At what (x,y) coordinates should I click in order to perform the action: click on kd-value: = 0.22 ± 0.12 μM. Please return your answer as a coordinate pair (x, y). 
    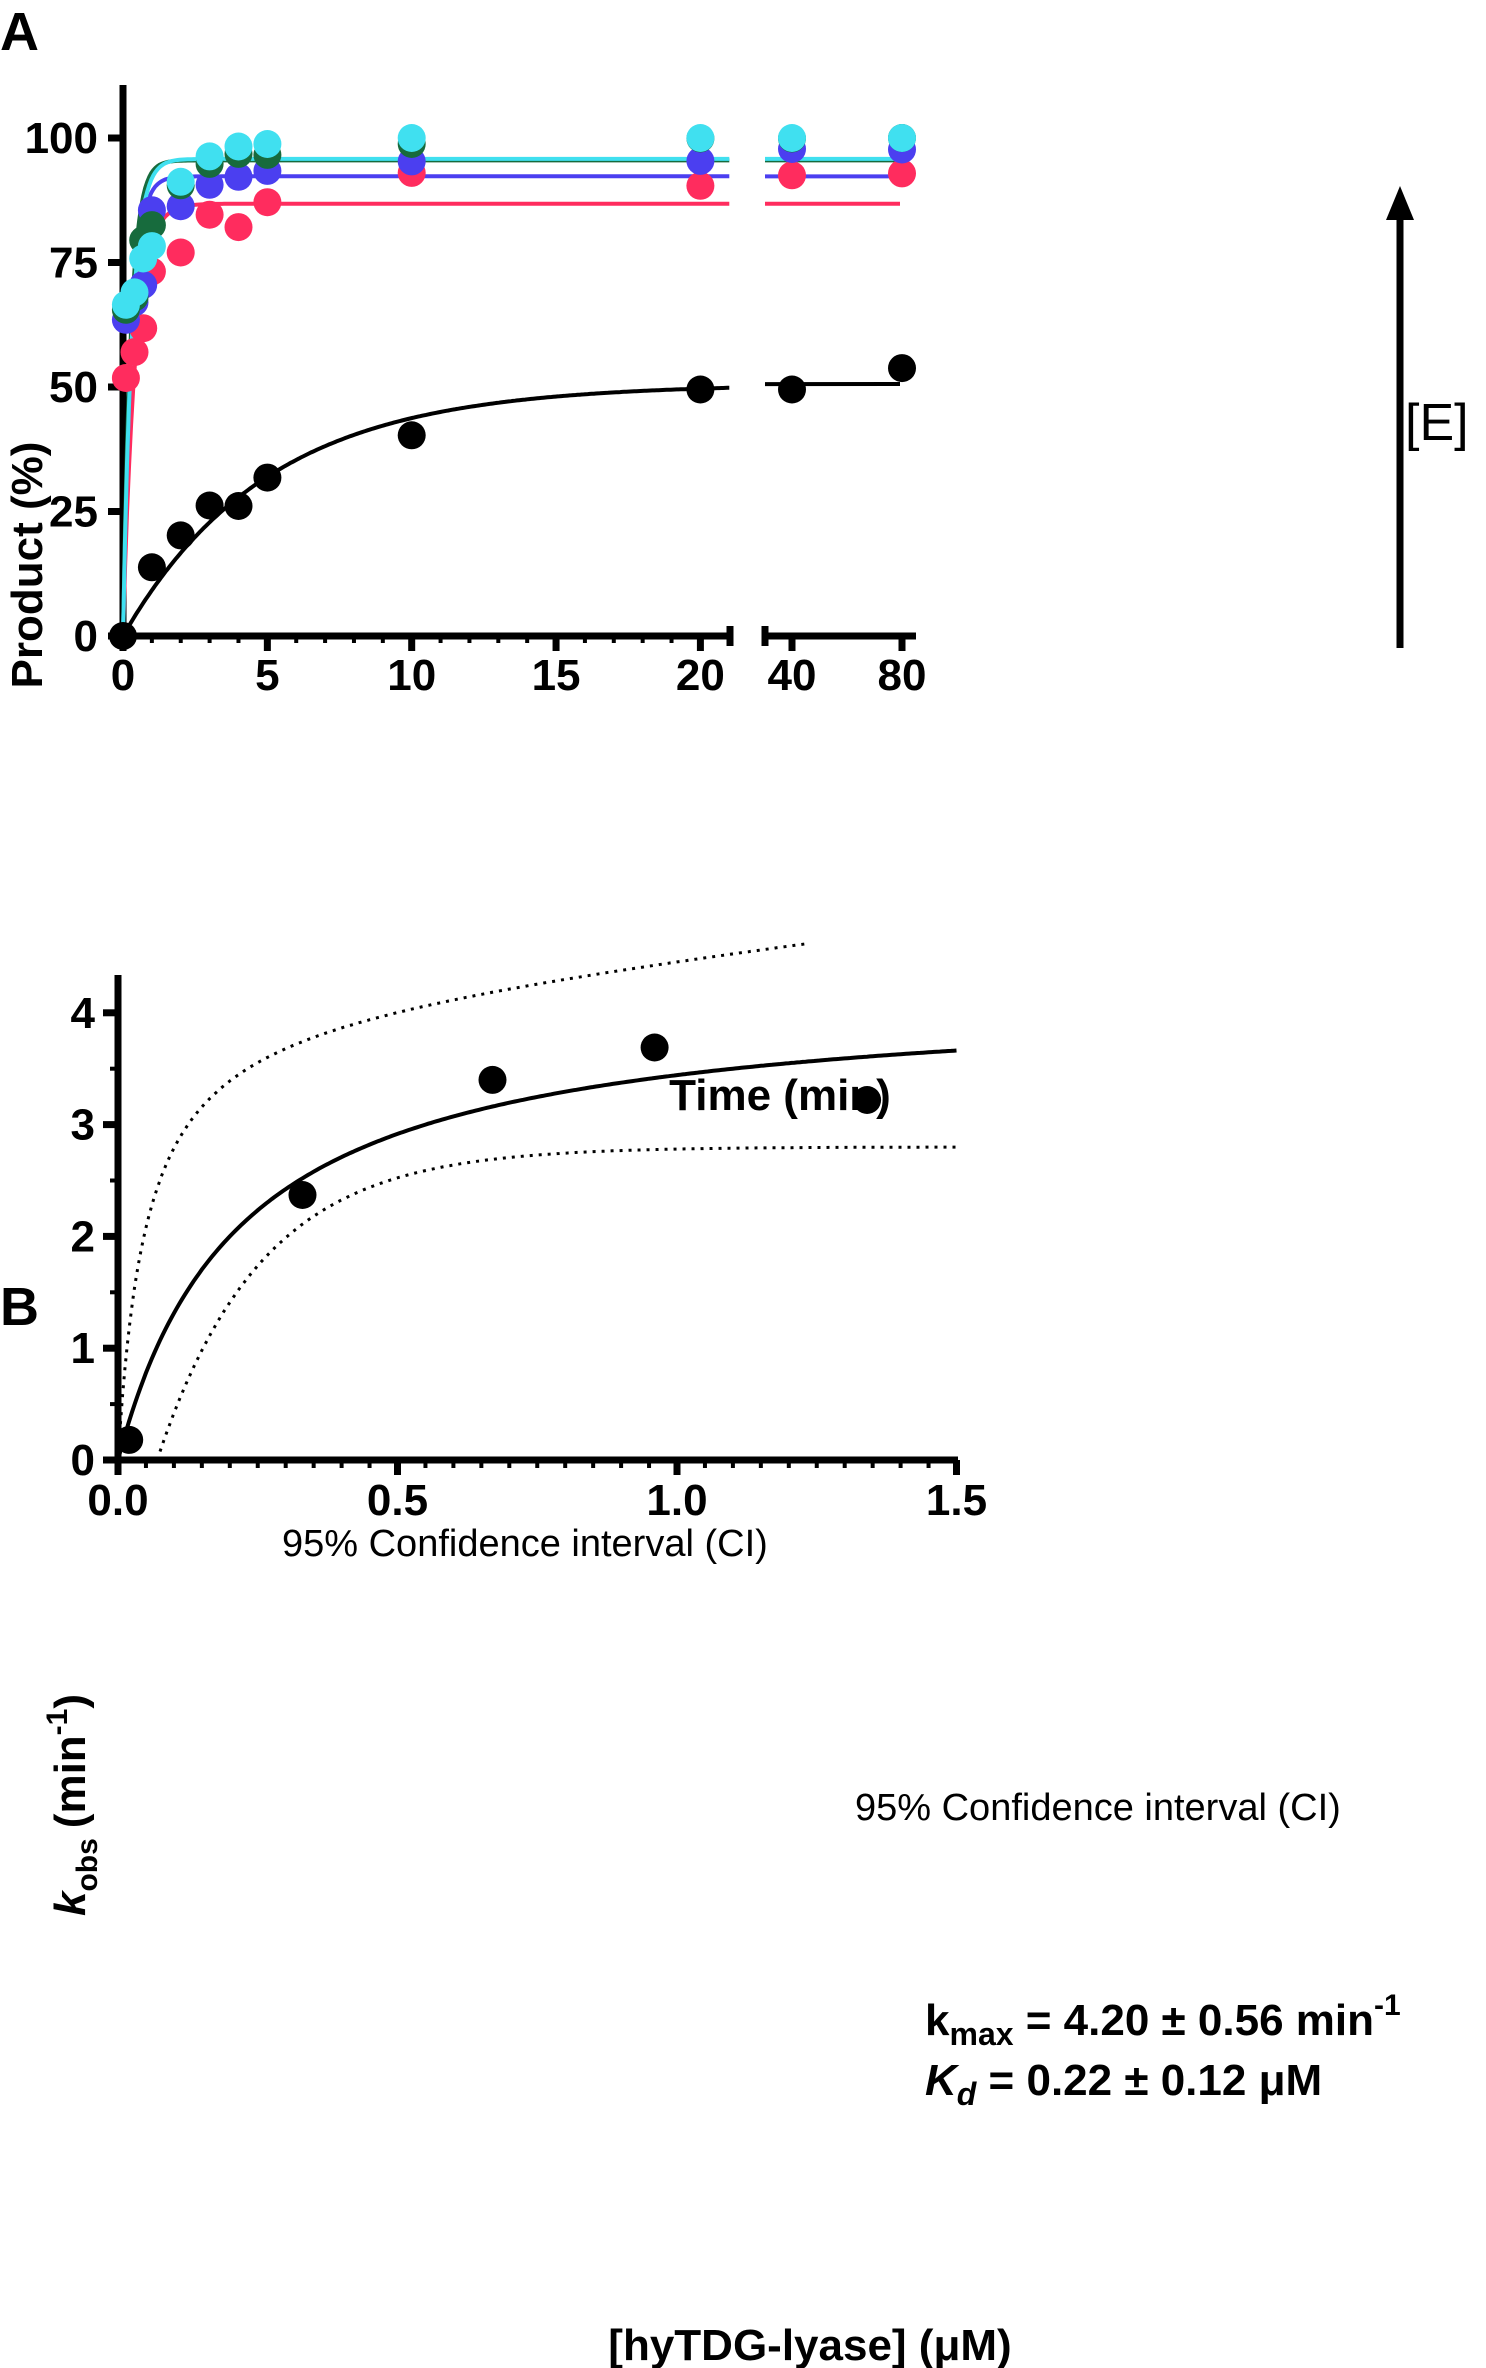
    Looking at the image, I should click on (1149, 2080).